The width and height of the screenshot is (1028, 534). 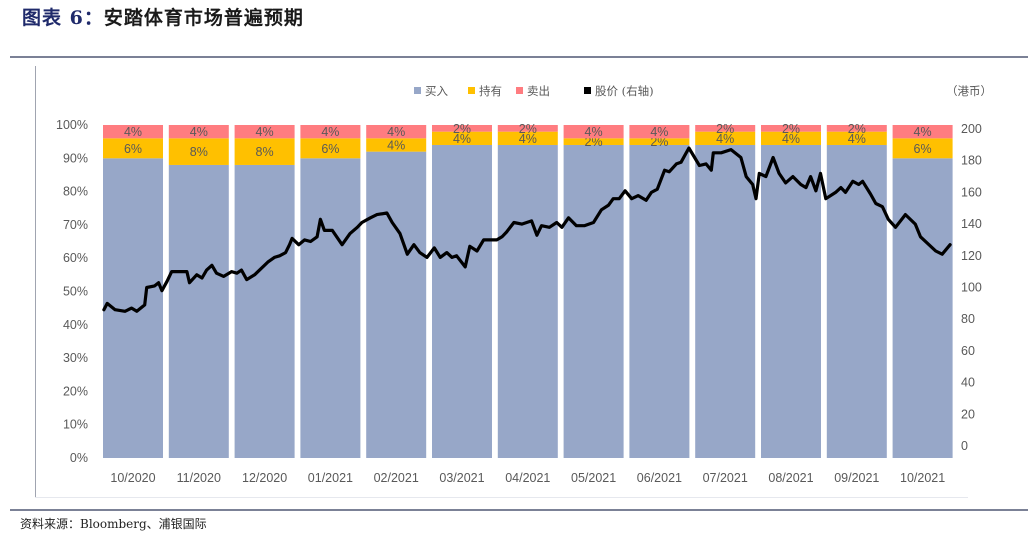 I want to click on right-axis-tick: 120, so click(x=971, y=256).